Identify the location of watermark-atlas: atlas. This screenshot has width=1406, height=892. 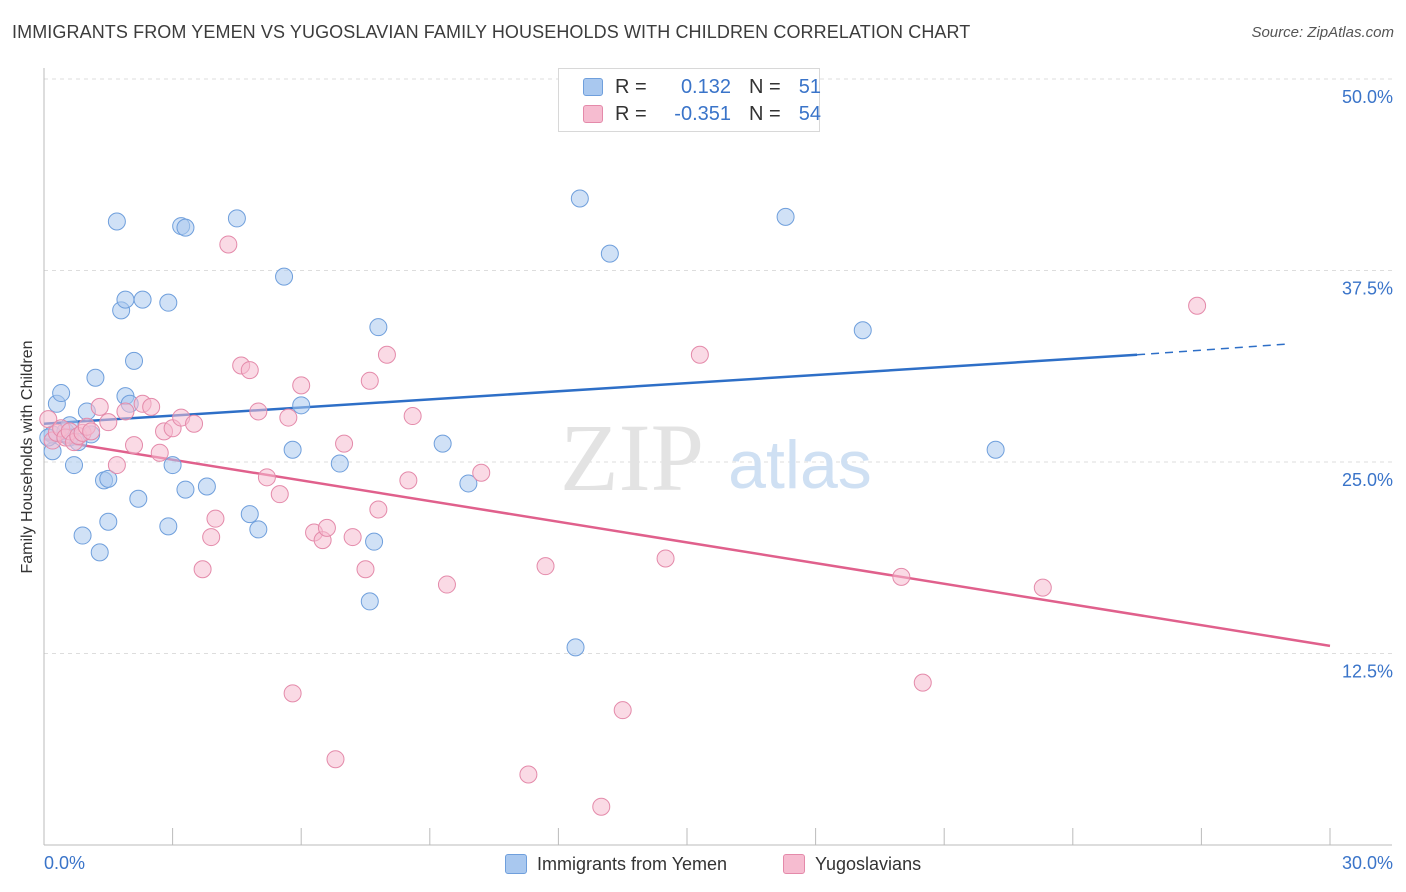
(800, 465).